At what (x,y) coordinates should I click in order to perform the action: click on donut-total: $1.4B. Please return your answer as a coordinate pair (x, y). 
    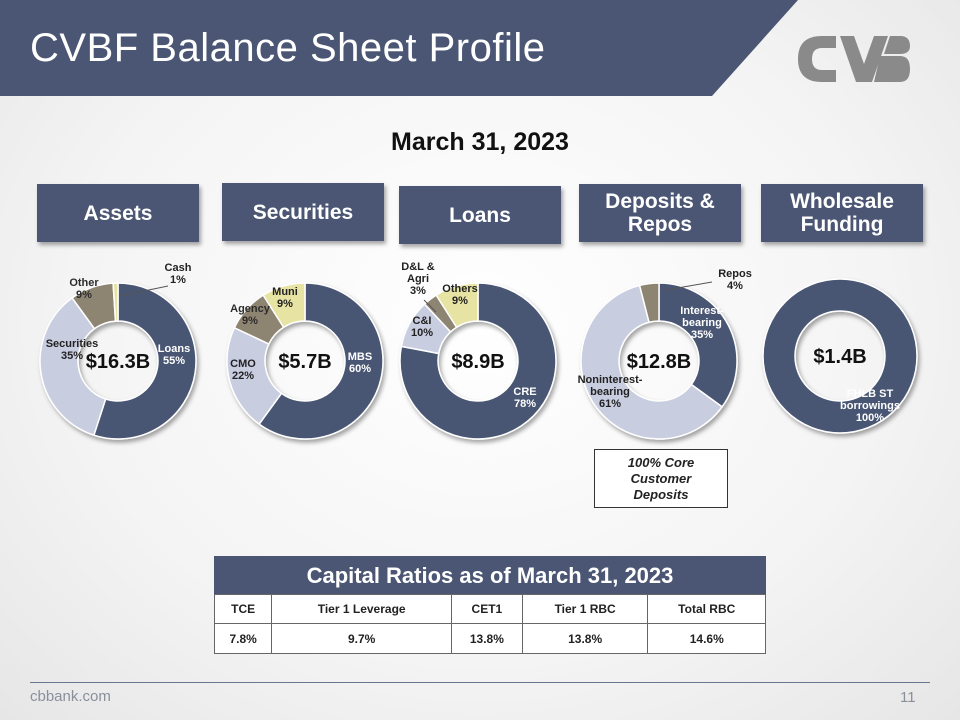
    Looking at the image, I should click on (839, 357).